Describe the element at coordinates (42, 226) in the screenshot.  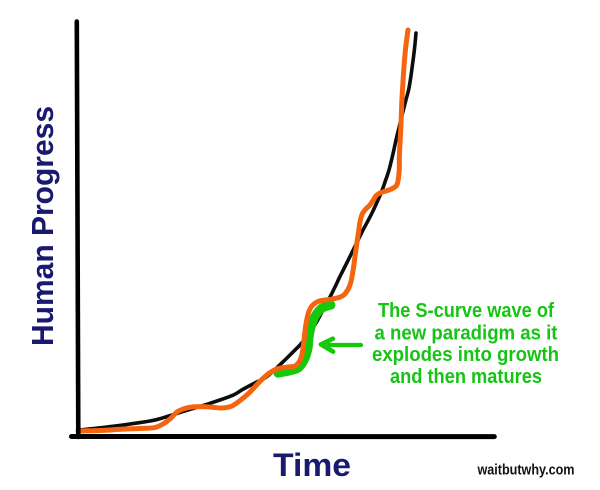
I see `svg-text: Human Progress` at that location.